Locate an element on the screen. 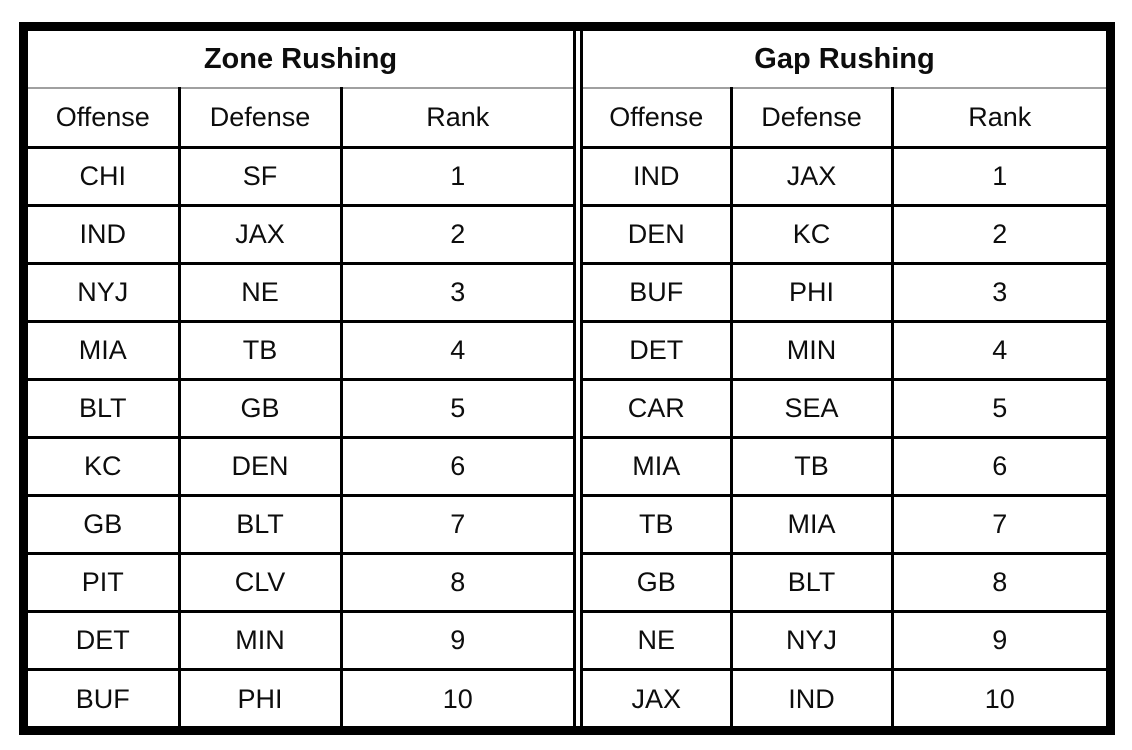  table-row: IND JAX 2 is located at coordinates (300, 234).